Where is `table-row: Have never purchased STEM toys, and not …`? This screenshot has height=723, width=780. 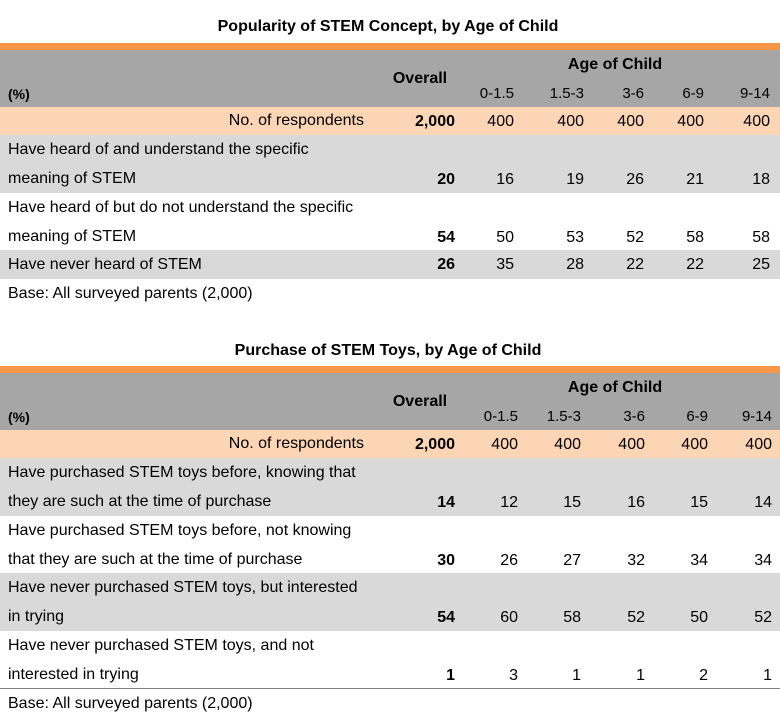
table-row: Have never purchased STEM toys, and not … is located at coordinates (390, 659).